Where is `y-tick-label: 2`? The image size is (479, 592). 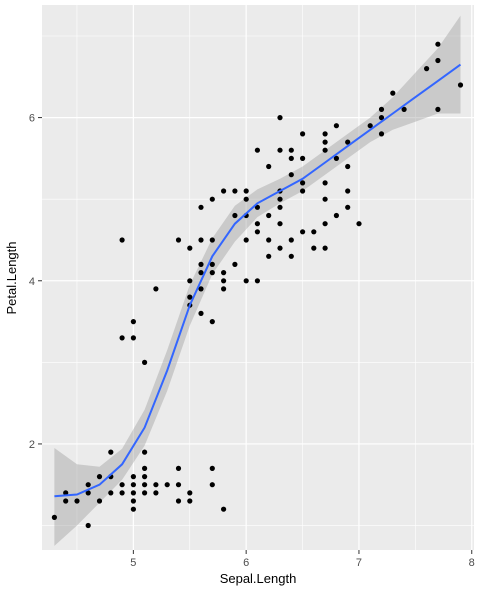 y-tick-label: 2 is located at coordinates (32, 445).